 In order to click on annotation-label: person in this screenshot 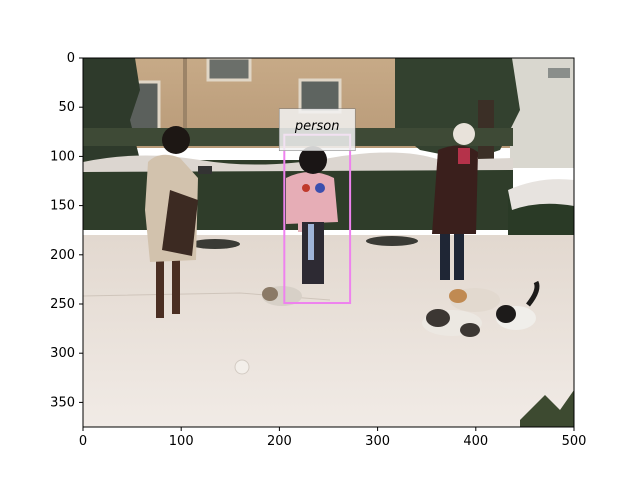, I will do `click(317, 126)`.